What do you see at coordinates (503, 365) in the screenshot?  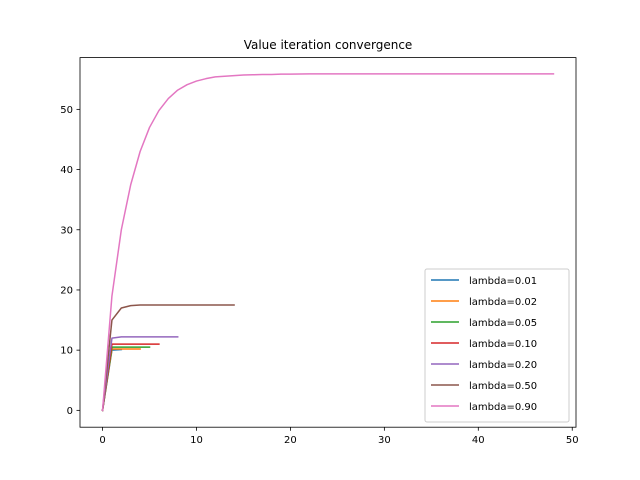 I see `legend-label-4: lambda=0.20` at bounding box center [503, 365].